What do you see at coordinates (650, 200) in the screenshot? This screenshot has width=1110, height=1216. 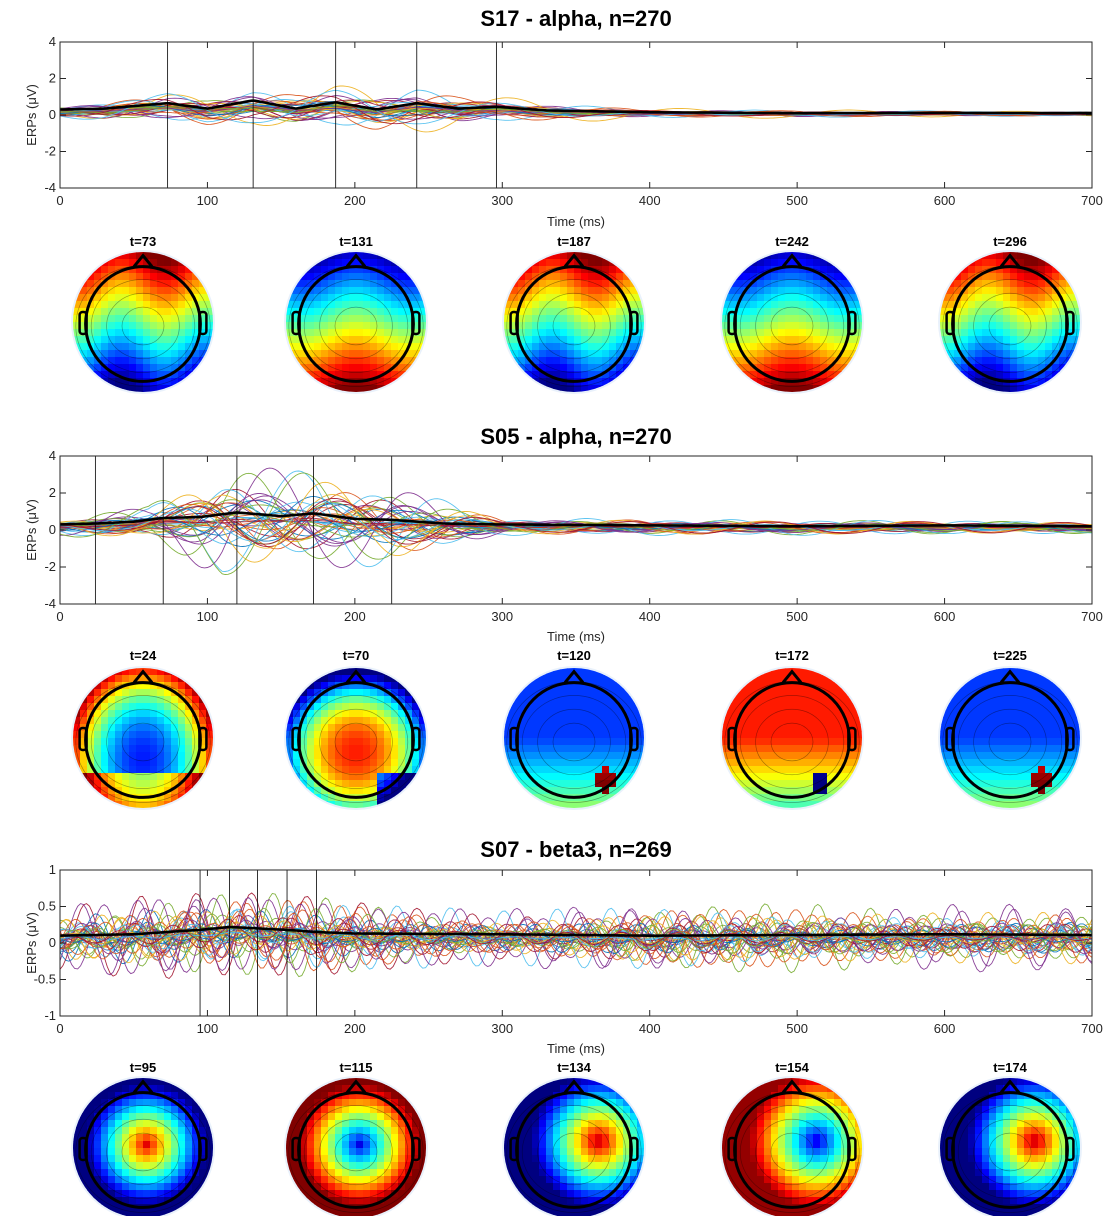 I see `x-tick-label: 400` at bounding box center [650, 200].